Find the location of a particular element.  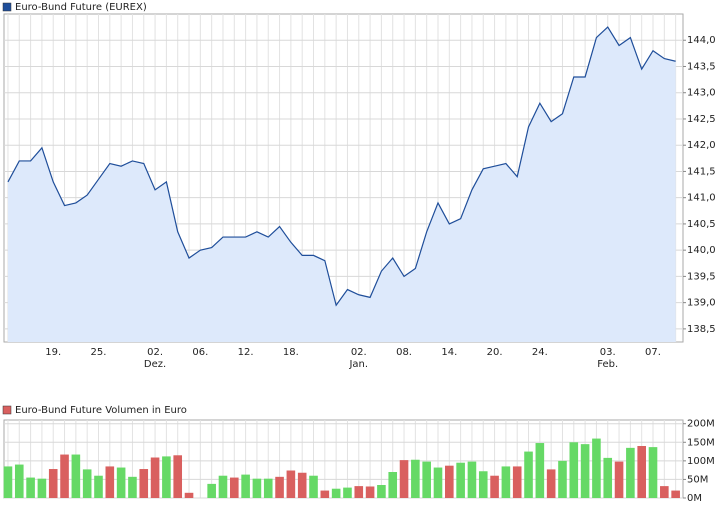

x-tick-label: 03. is located at coordinates (608, 352).